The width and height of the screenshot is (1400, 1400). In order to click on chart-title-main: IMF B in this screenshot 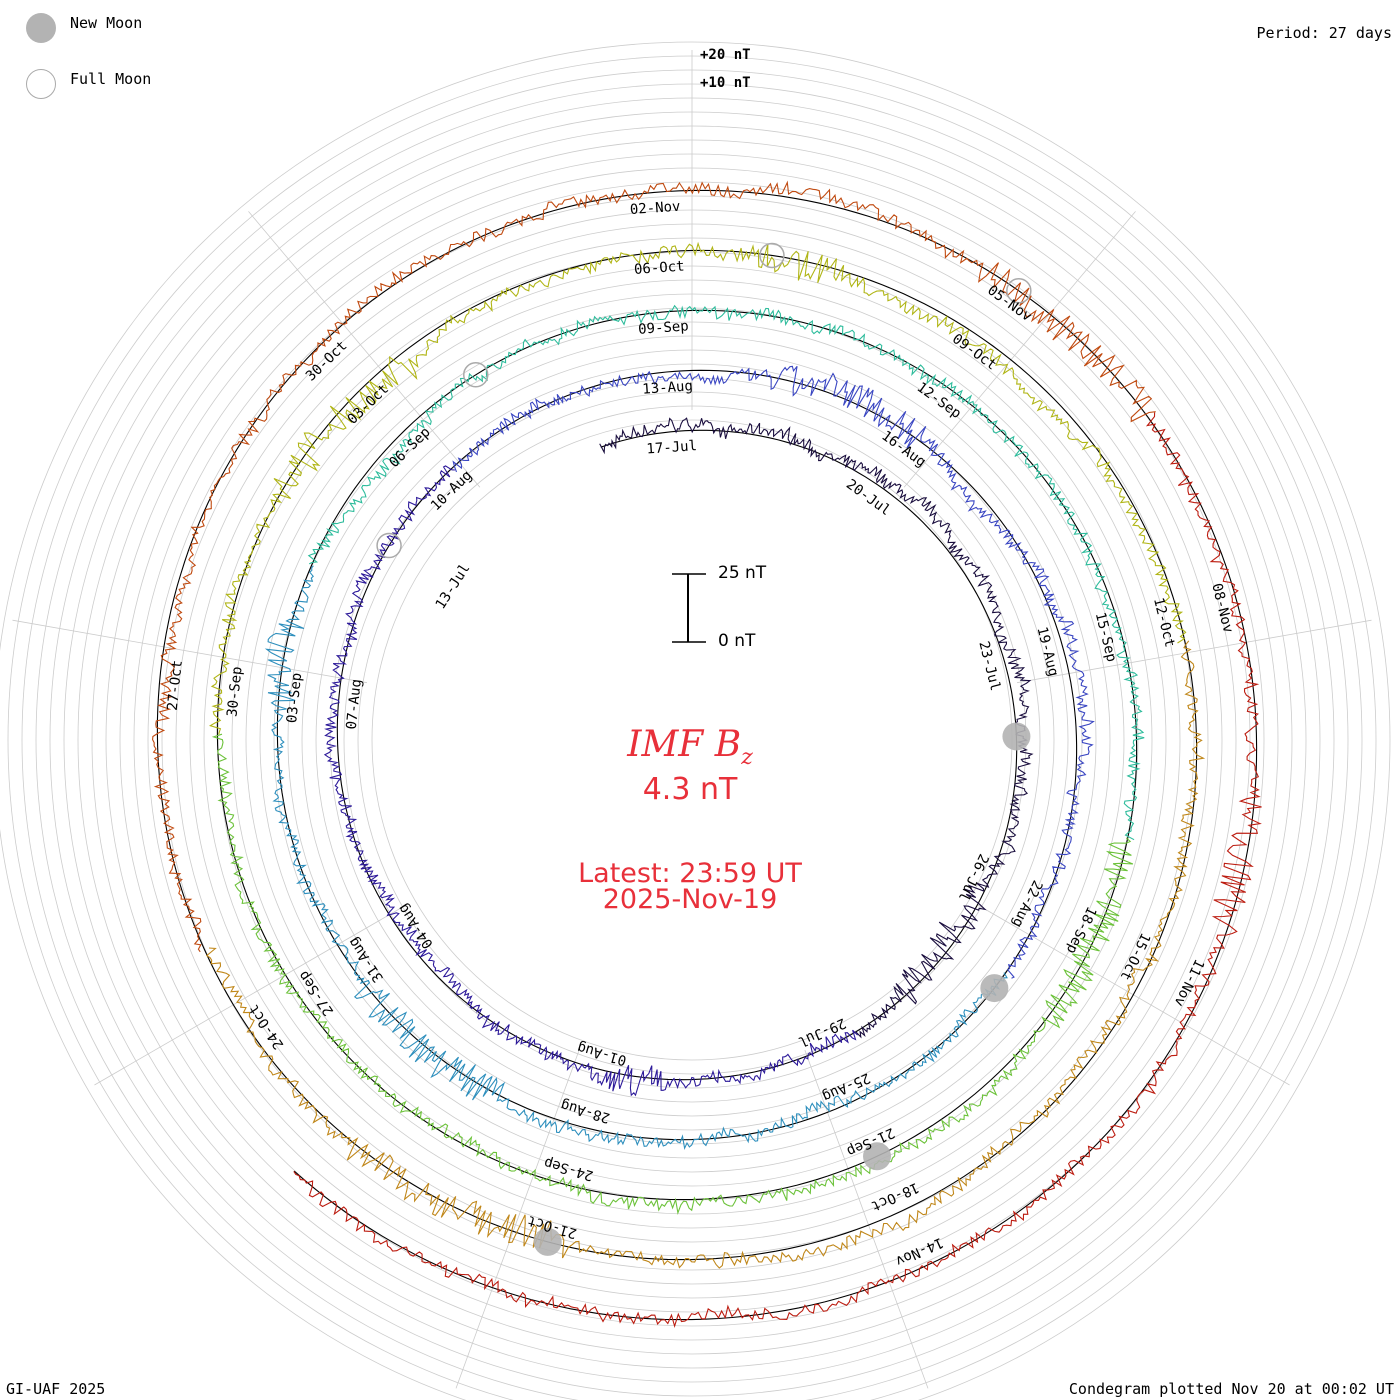, I will do `click(684, 744)`.